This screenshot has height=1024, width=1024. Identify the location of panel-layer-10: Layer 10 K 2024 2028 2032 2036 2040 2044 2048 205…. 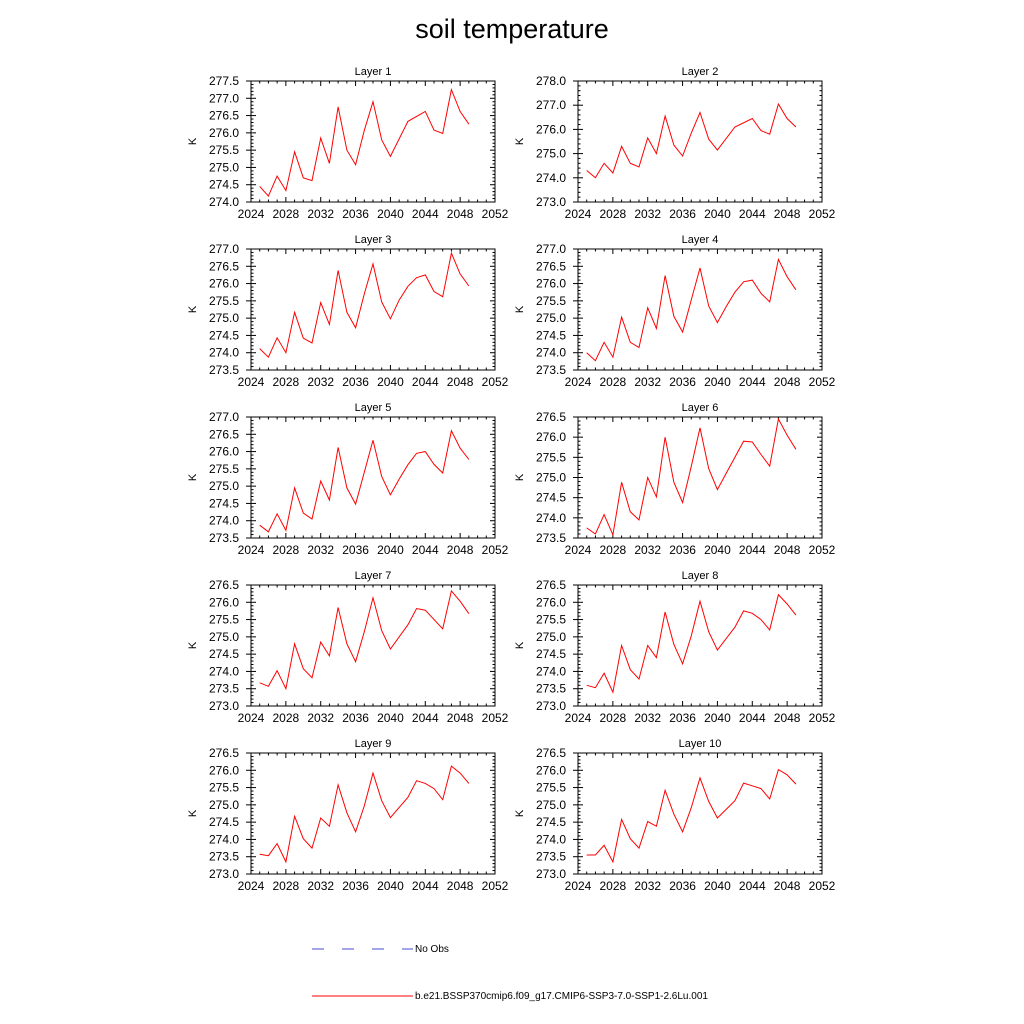
(675, 815).